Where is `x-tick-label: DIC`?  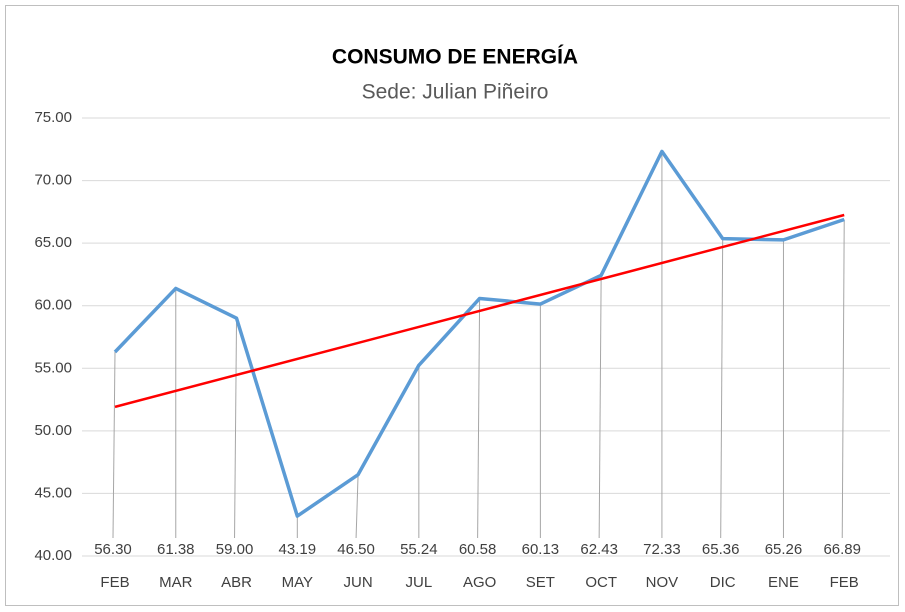 x-tick-label: DIC is located at coordinates (723, 582).